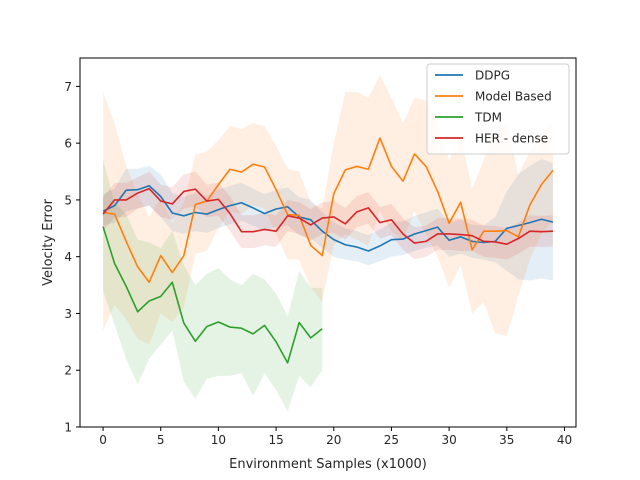 The image size is (640, 480). What do you see at coordinates (68, 428) in the screenshot?
I see `y-tick-label: 1` at bounding box center [68, 428].